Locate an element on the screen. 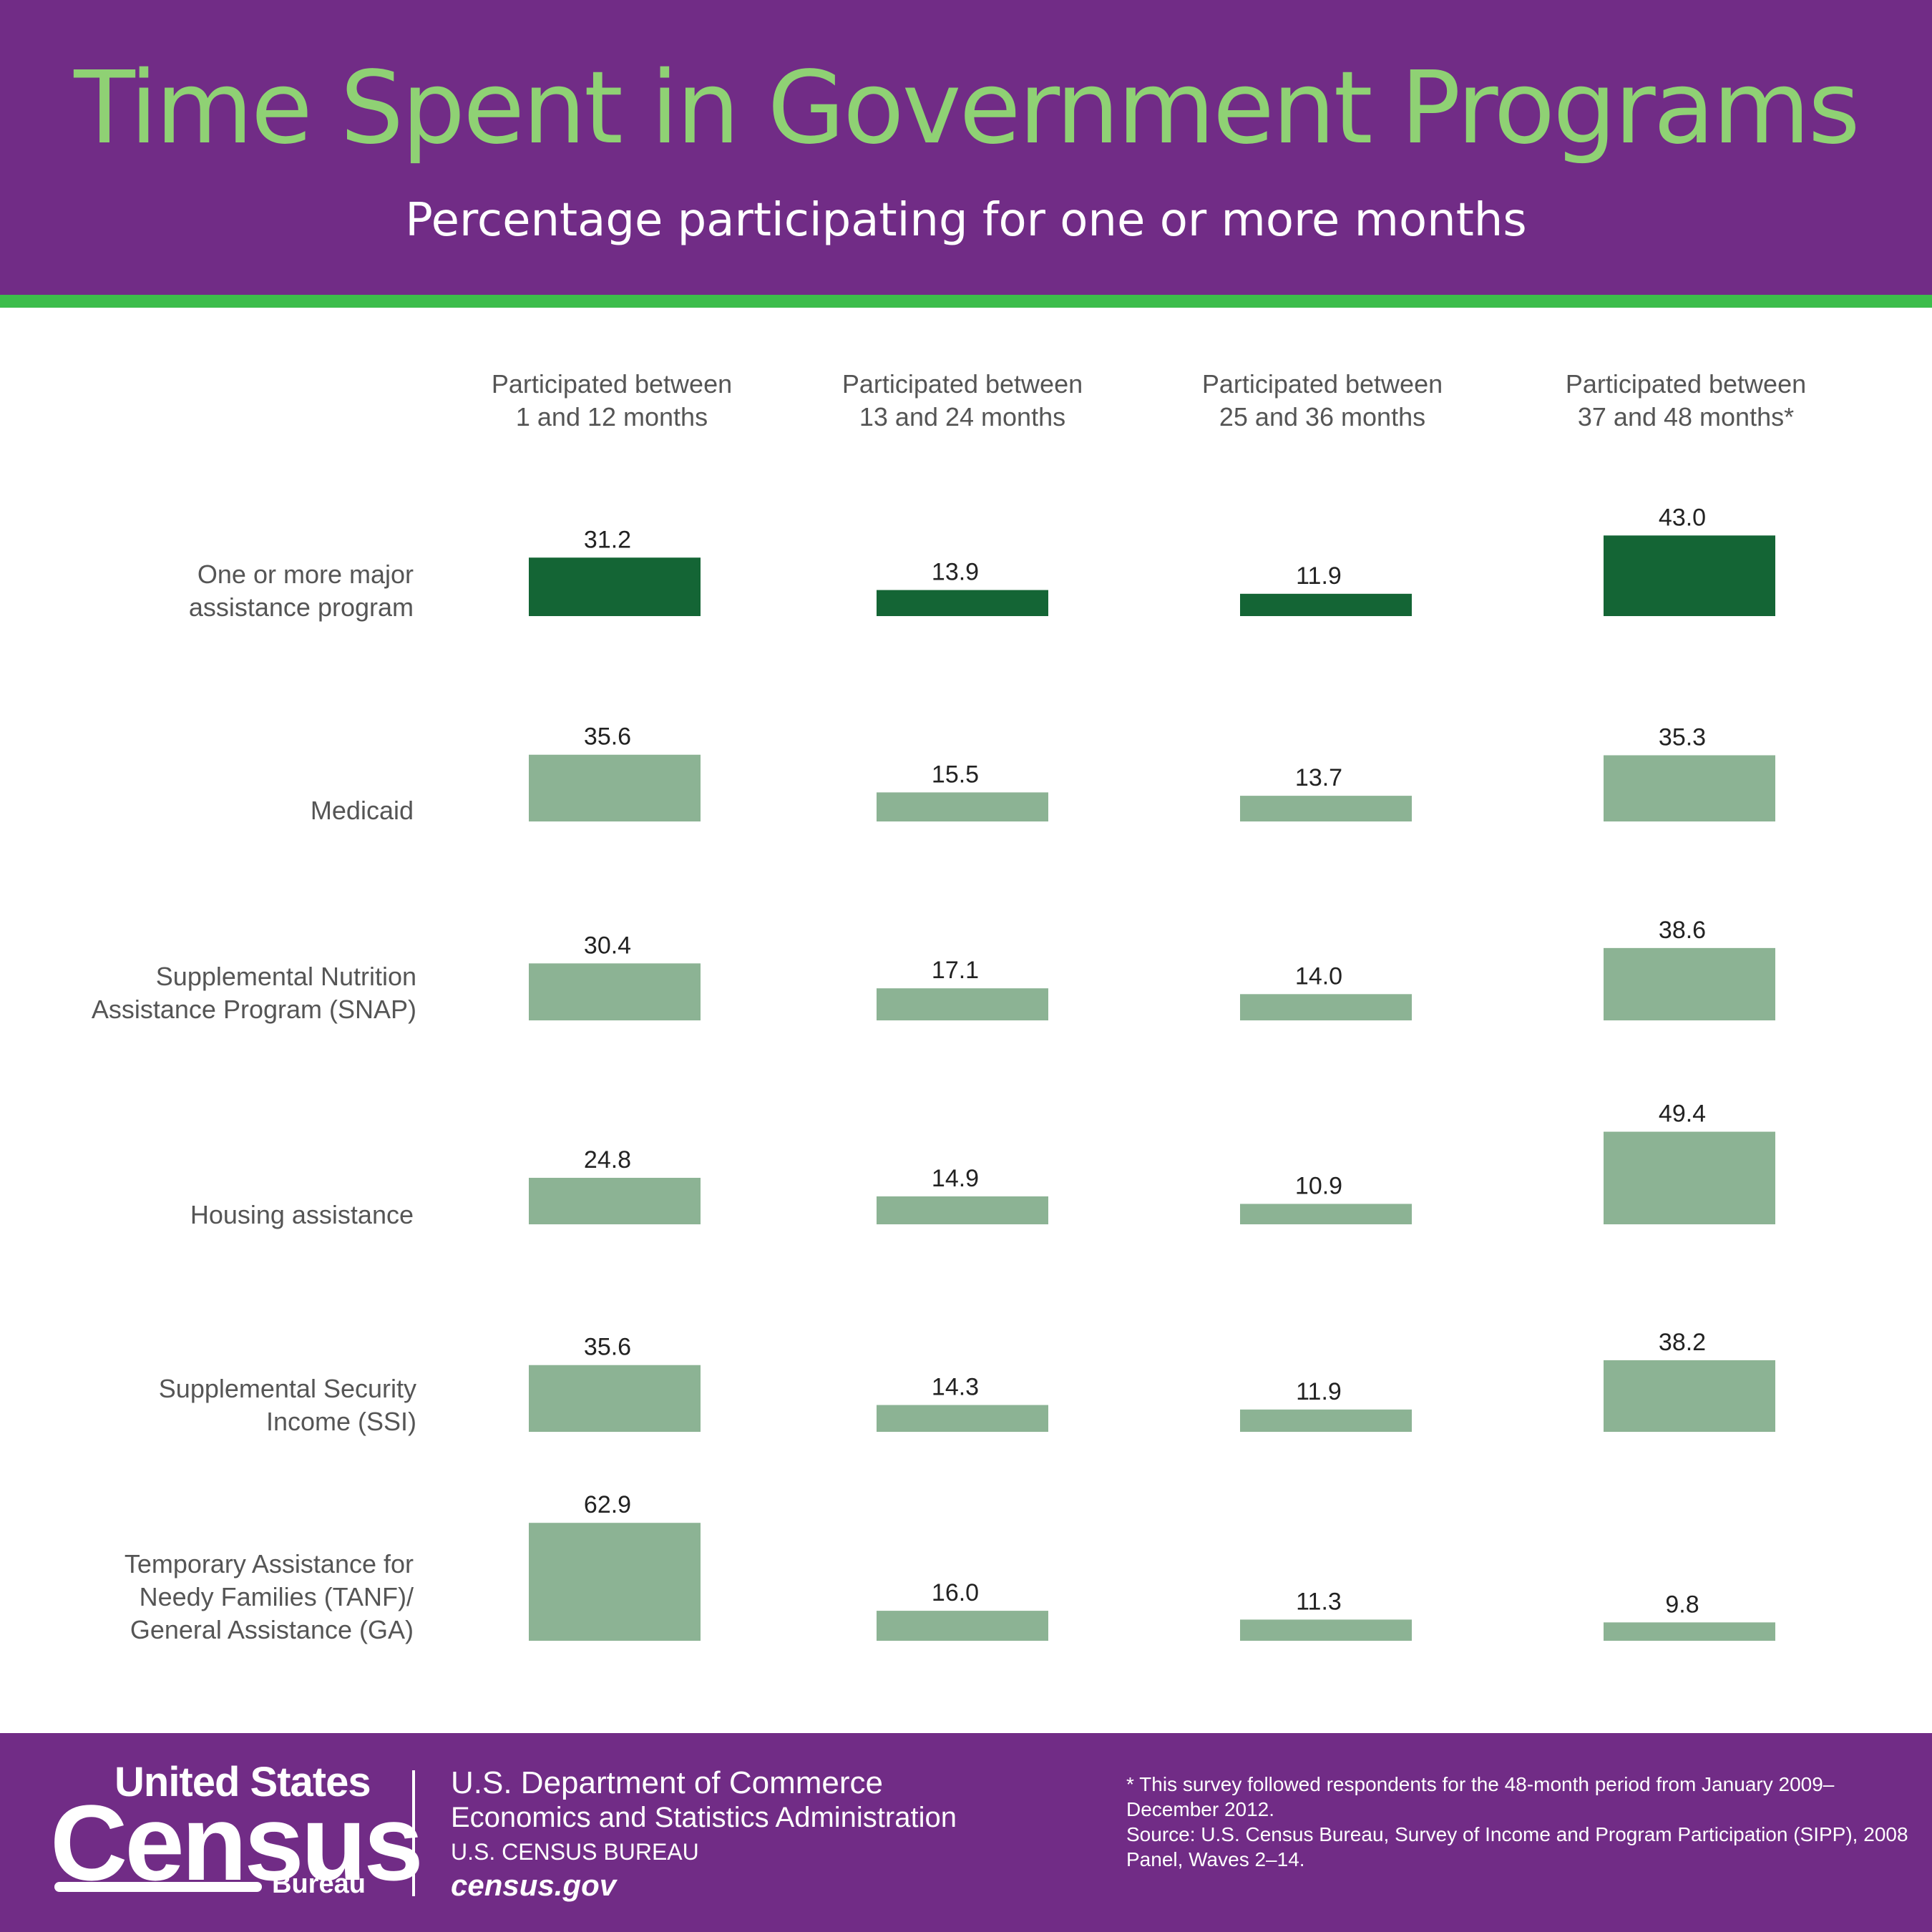 This screenshot has width=1932, height=1932. value-label-r1-c3: 35.3 is located at coordinates (1682, 737).